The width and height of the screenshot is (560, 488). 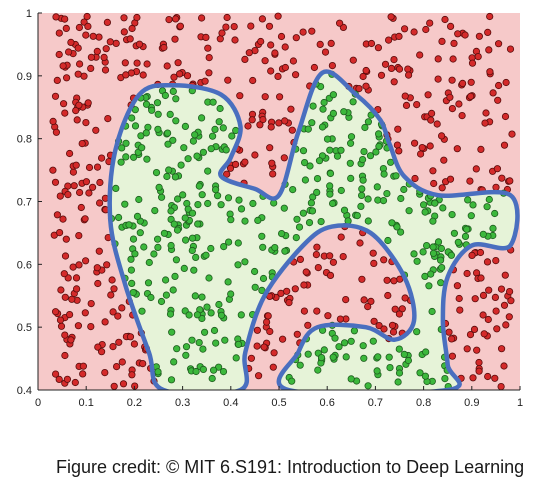 I want to click on y-tick-label: 0.4, so click(x=24, y=391).